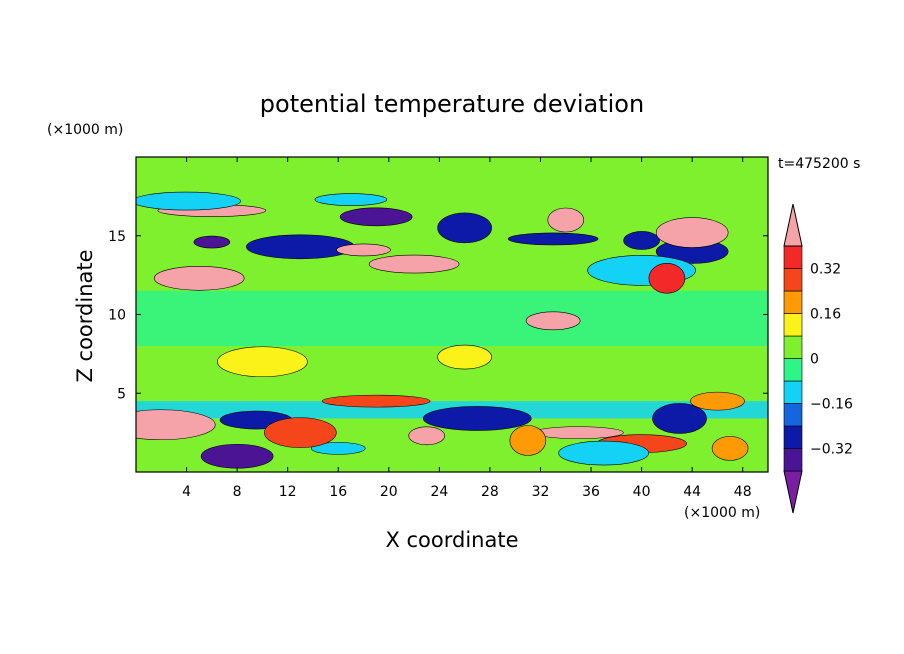 The image size is (904, 654). I want to click on x-axis-label: X coordinate, so click(451, 540).